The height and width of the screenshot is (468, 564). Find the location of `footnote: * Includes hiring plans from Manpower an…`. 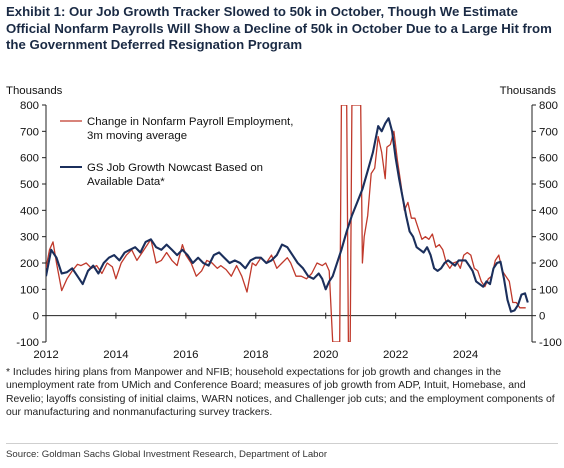

footnote: * Includes hiring plans from Manpower an… is located at coordinates (280, 393).